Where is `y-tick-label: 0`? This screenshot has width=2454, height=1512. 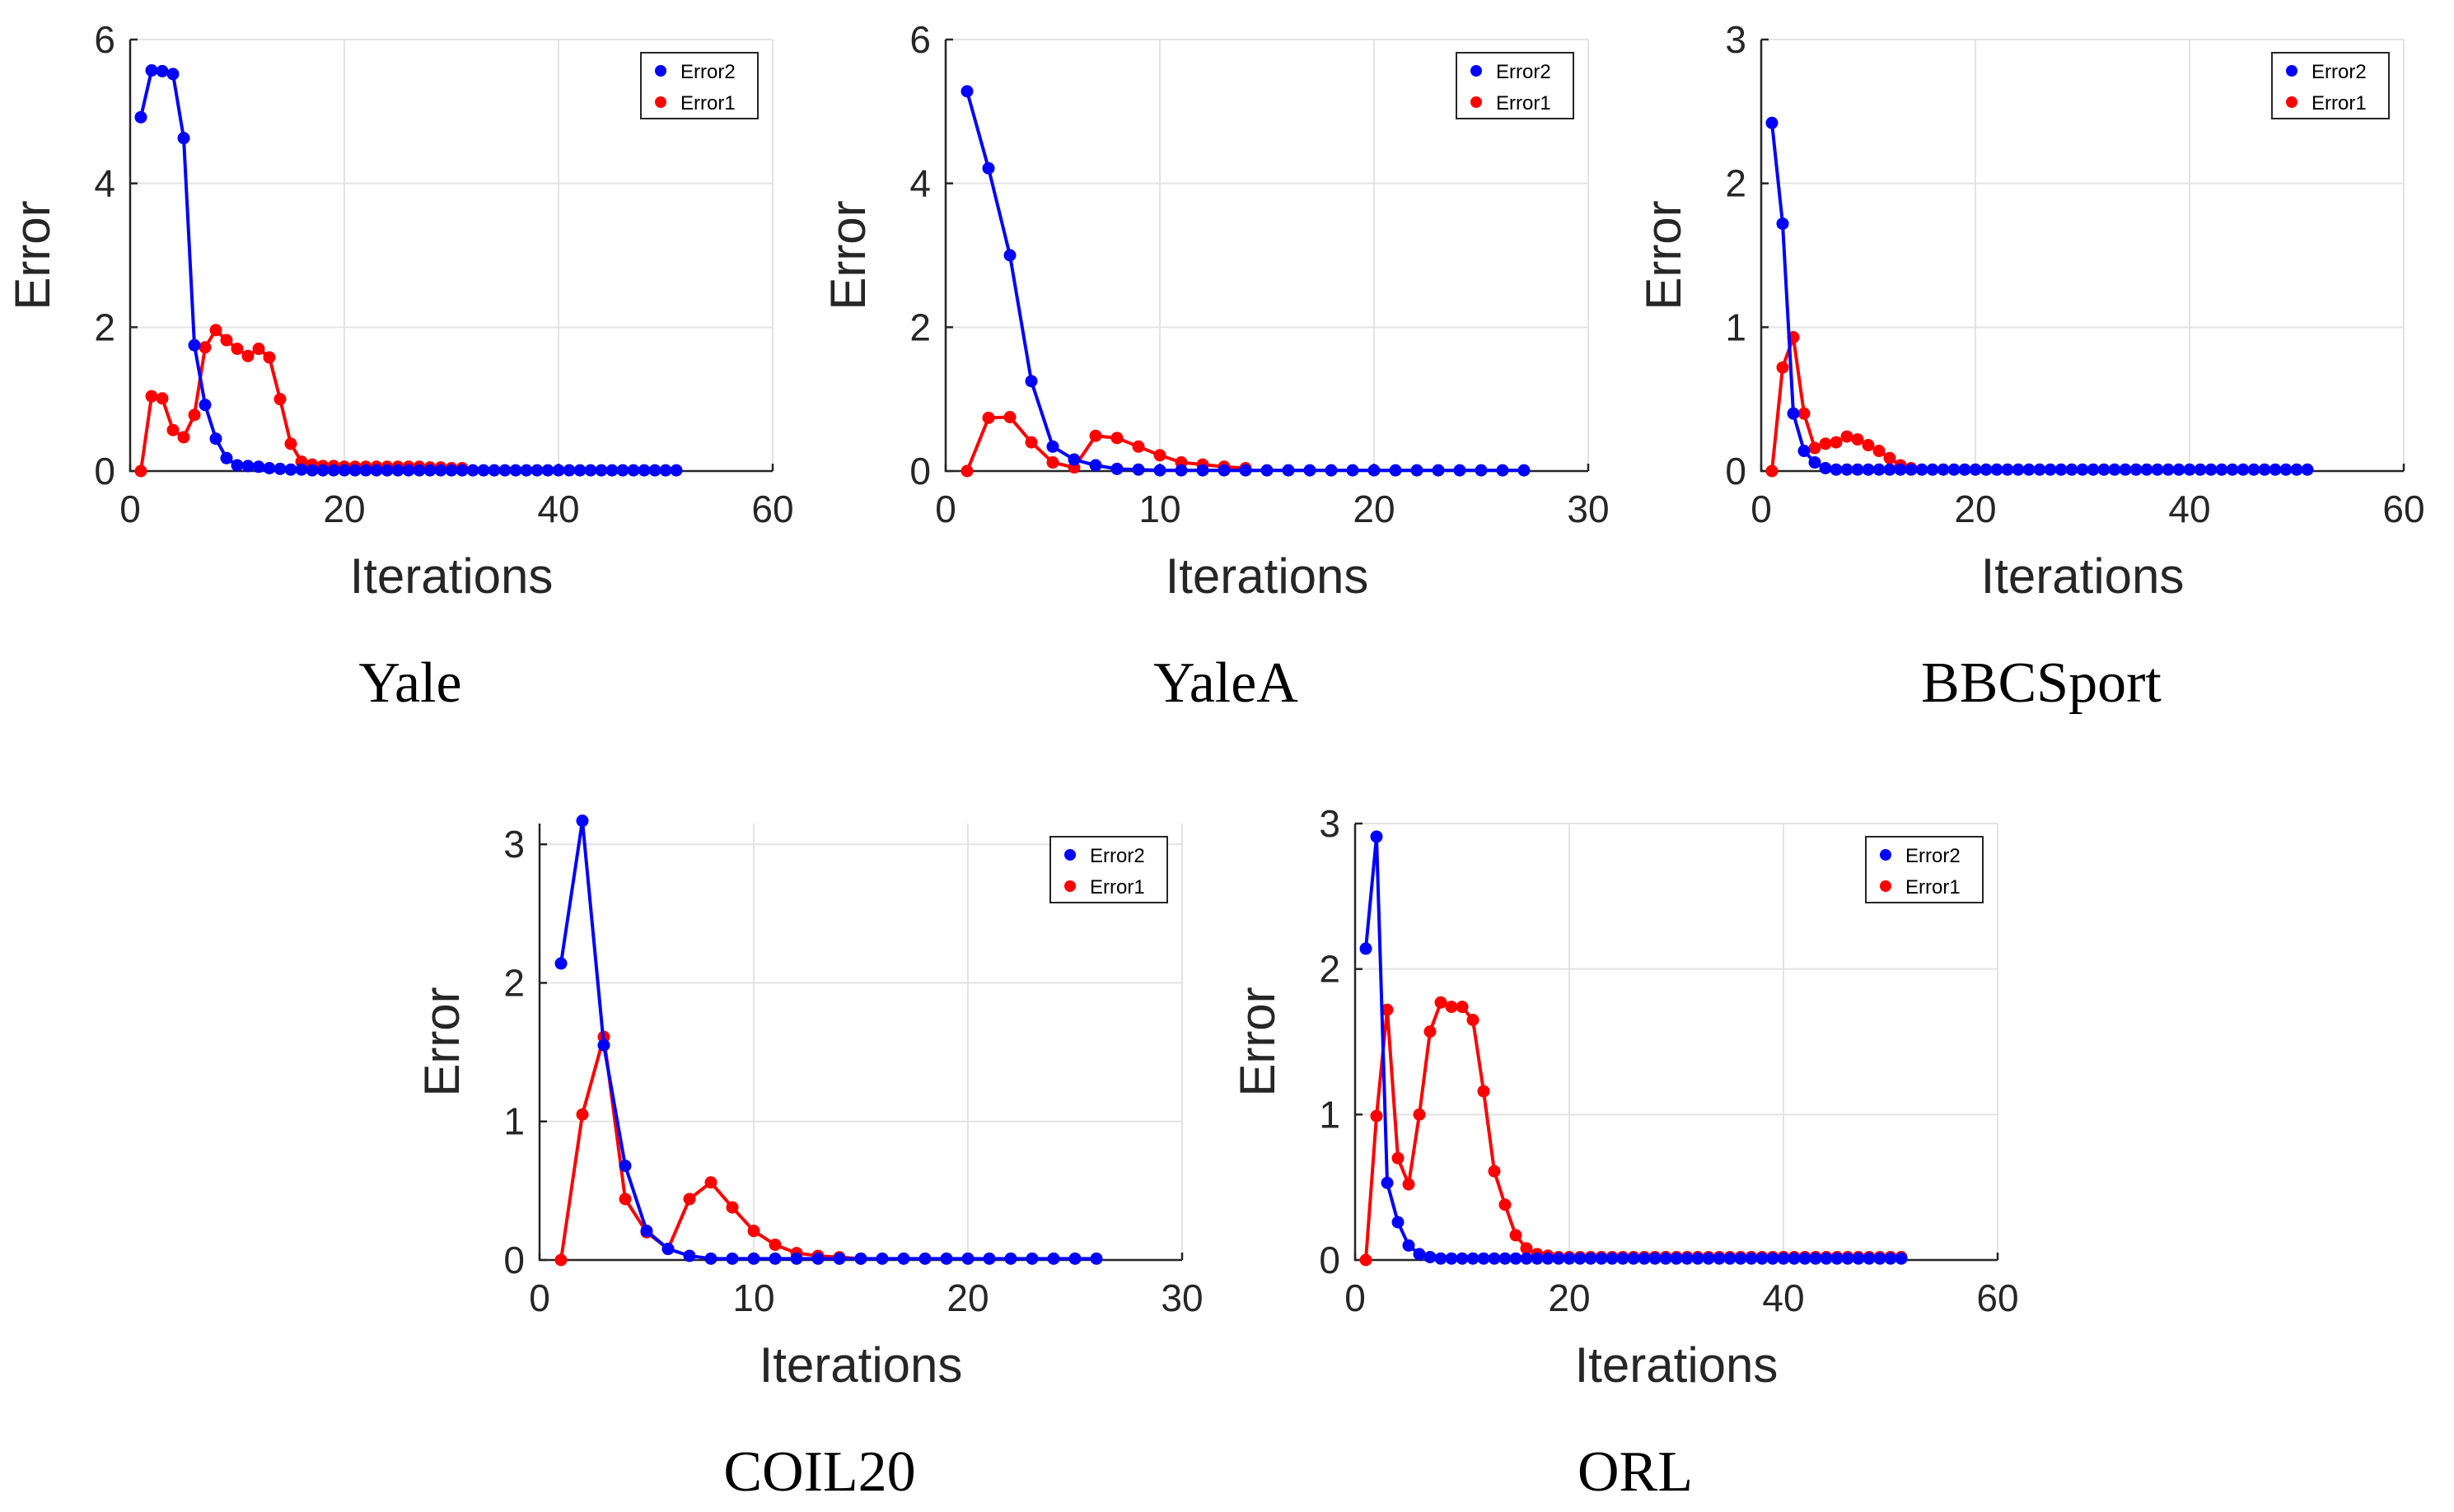 y-tick-label: 0 is located at coordinates (1735, 471).